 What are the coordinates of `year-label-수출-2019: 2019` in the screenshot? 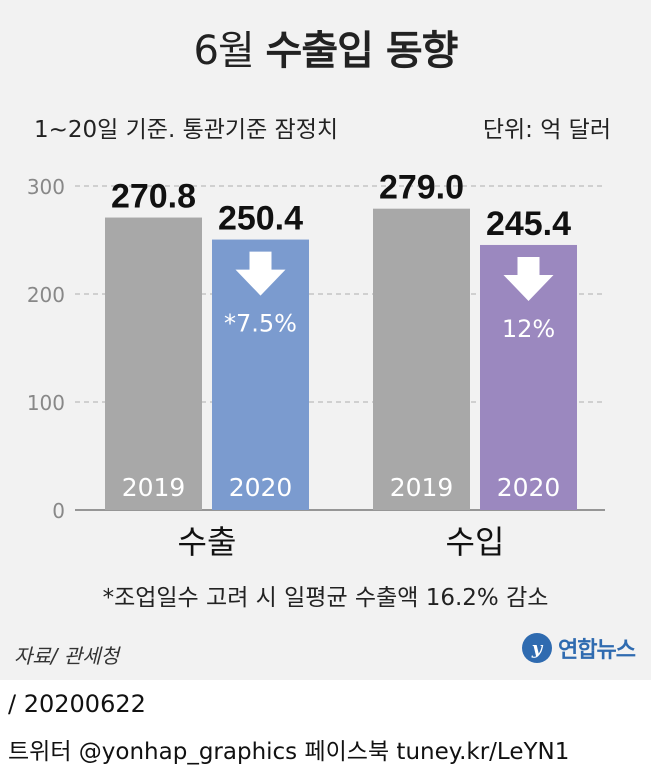 It's located at (154, 487).